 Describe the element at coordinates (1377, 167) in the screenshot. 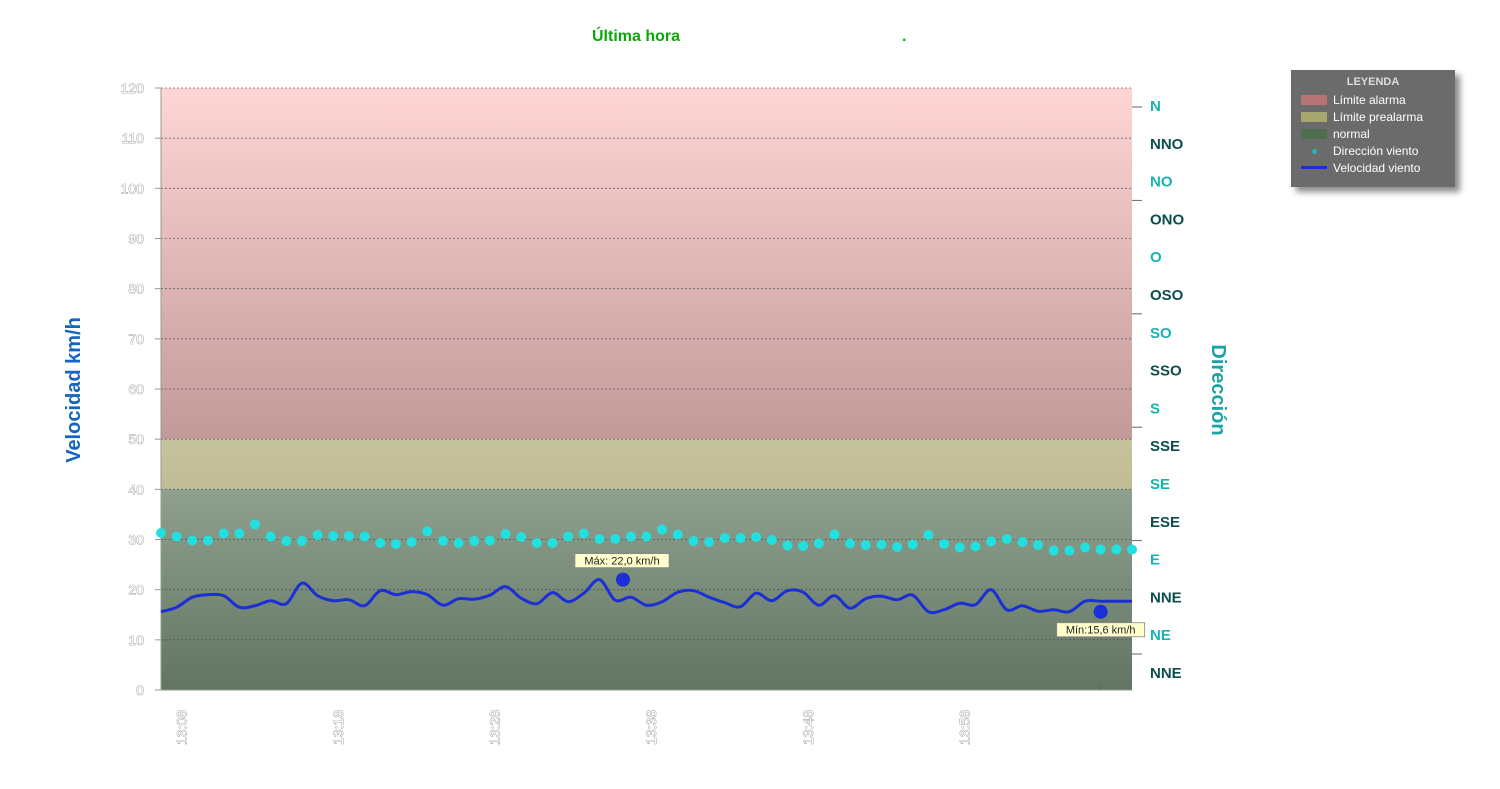

I see `legend-label-speed: Velocidad viento` at that location.